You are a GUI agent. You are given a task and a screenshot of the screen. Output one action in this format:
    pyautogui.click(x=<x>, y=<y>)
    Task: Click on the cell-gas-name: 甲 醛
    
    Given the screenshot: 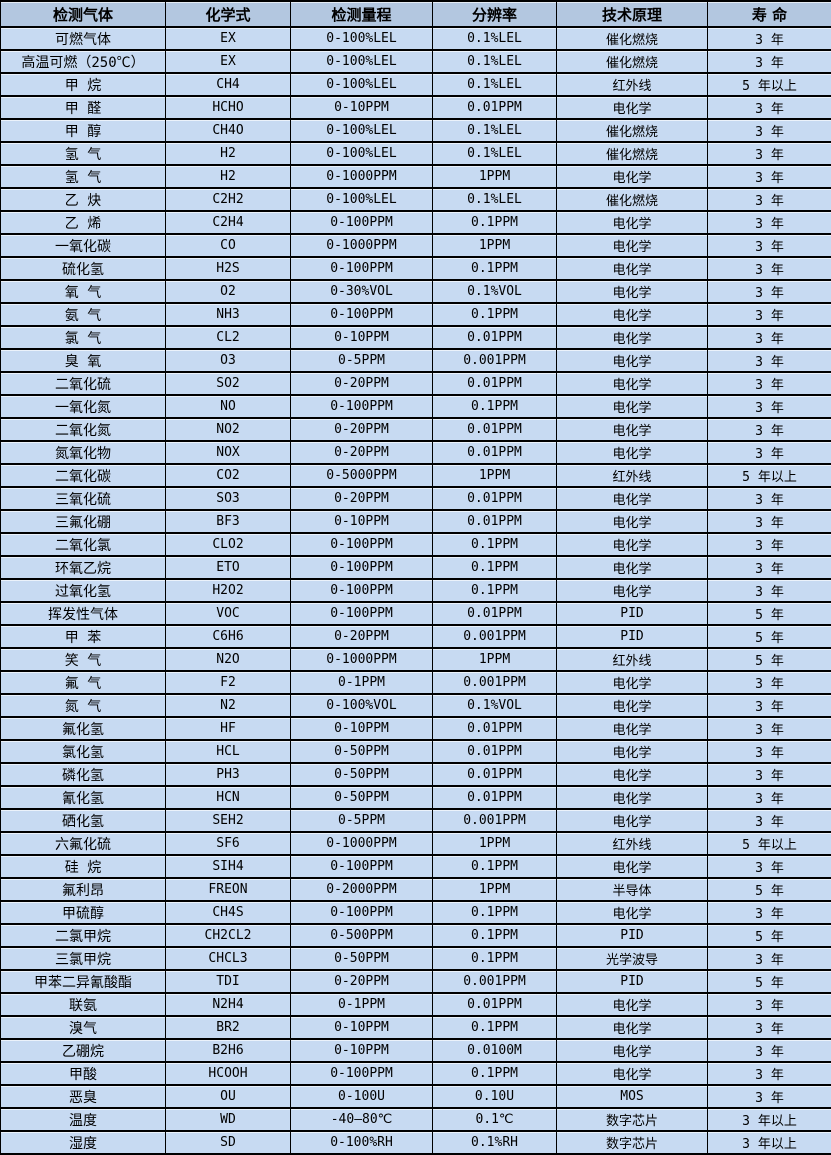 What is the action you would take?
    pyautogui.click(x=83, y=107)
    